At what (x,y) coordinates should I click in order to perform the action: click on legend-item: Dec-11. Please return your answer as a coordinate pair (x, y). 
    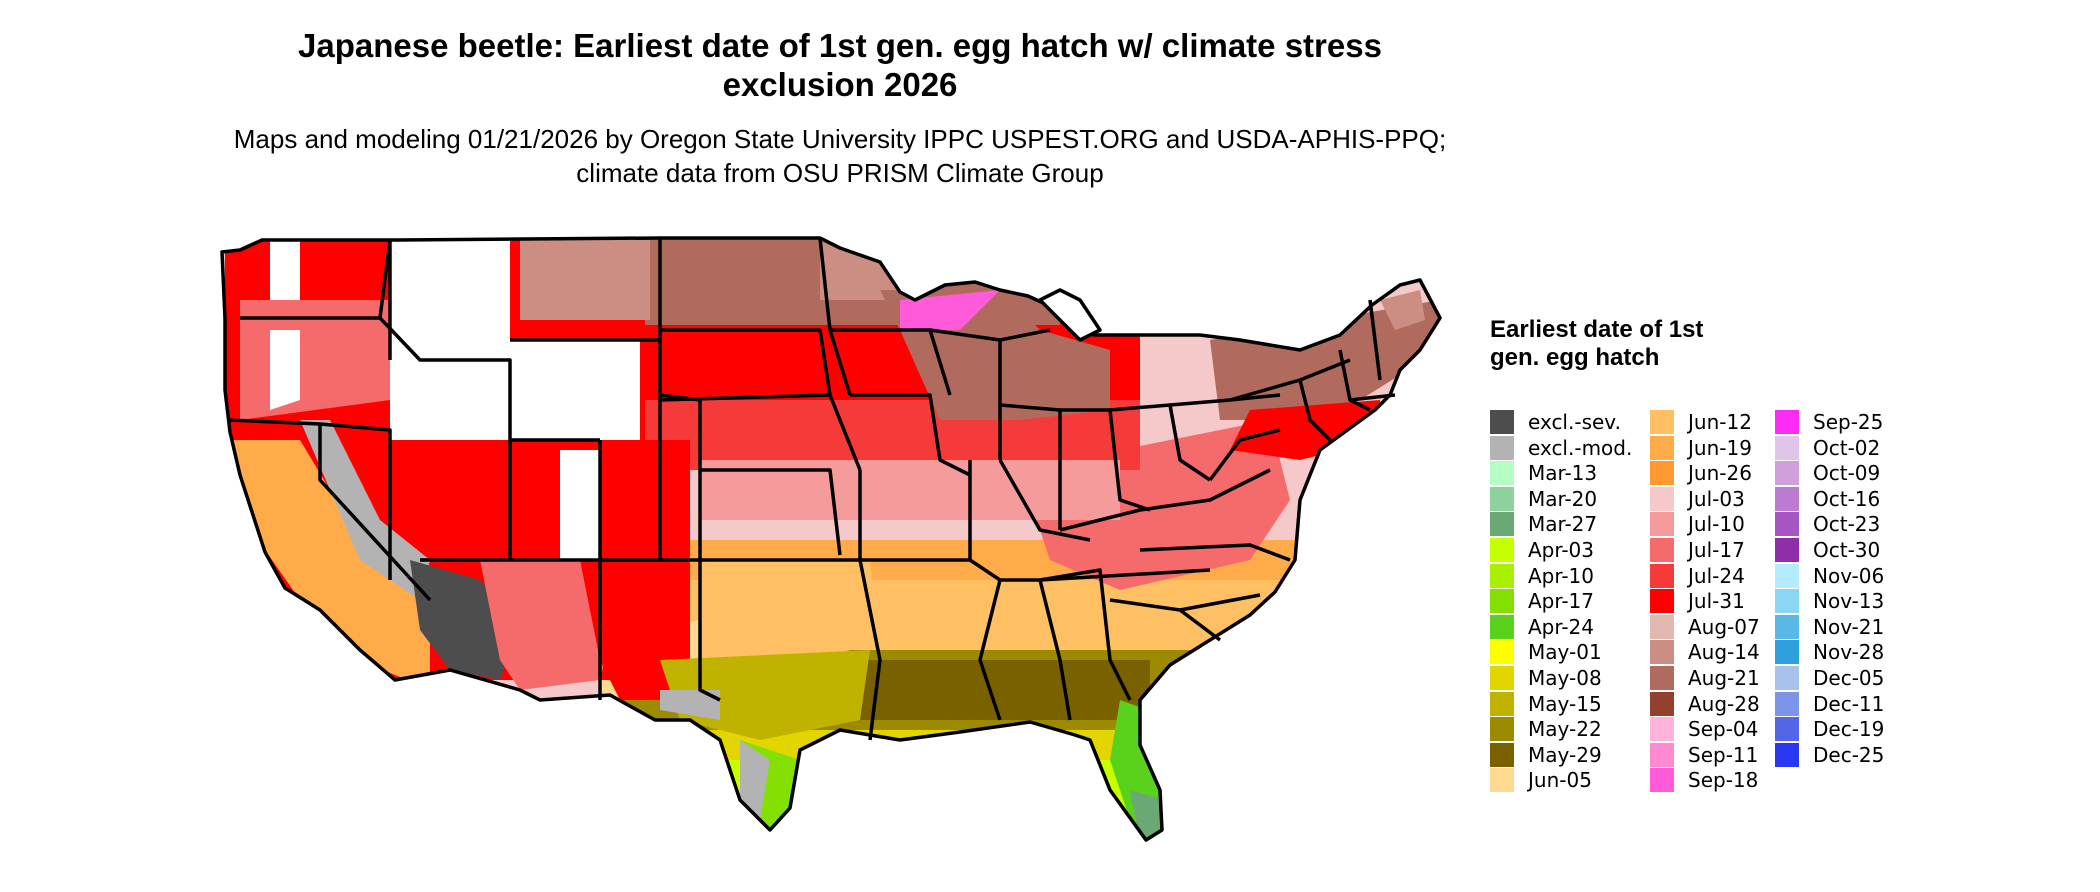
    Looking at the image, I should click on (1830, 703).